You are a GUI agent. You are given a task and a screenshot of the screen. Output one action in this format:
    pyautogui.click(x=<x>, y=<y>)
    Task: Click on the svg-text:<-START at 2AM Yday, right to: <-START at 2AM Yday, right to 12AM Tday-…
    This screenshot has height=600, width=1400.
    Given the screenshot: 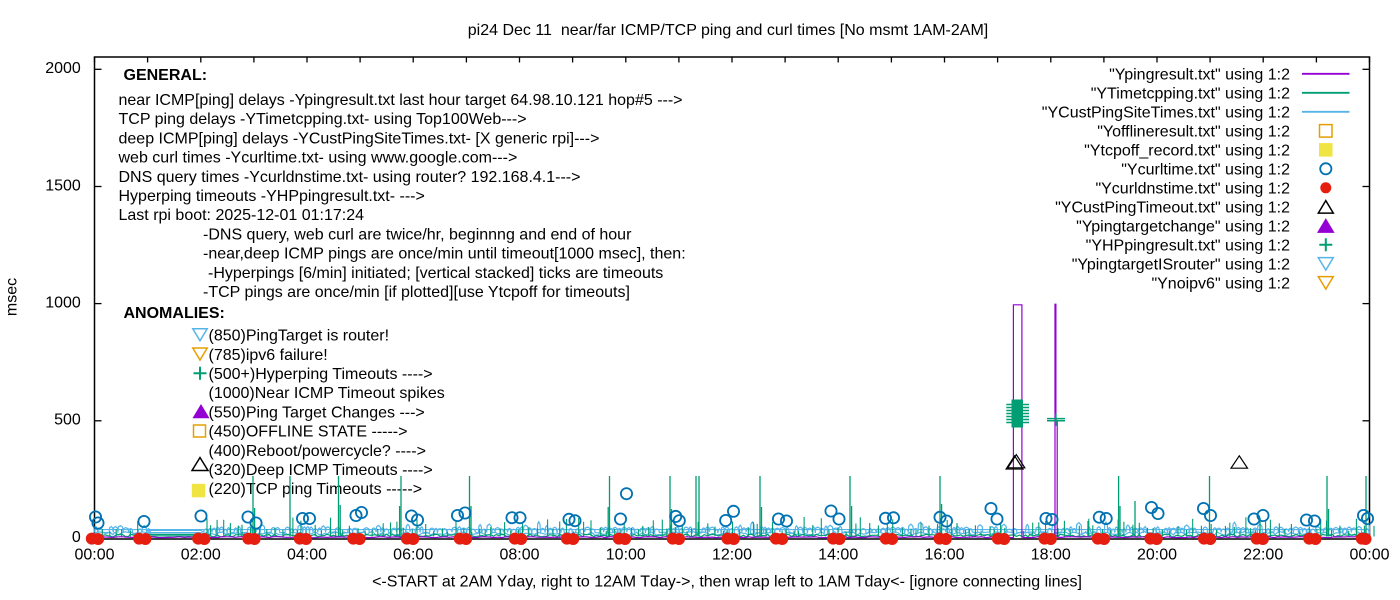 What is the action you would take?
    pyautogui.click(x=727, y=582)
    